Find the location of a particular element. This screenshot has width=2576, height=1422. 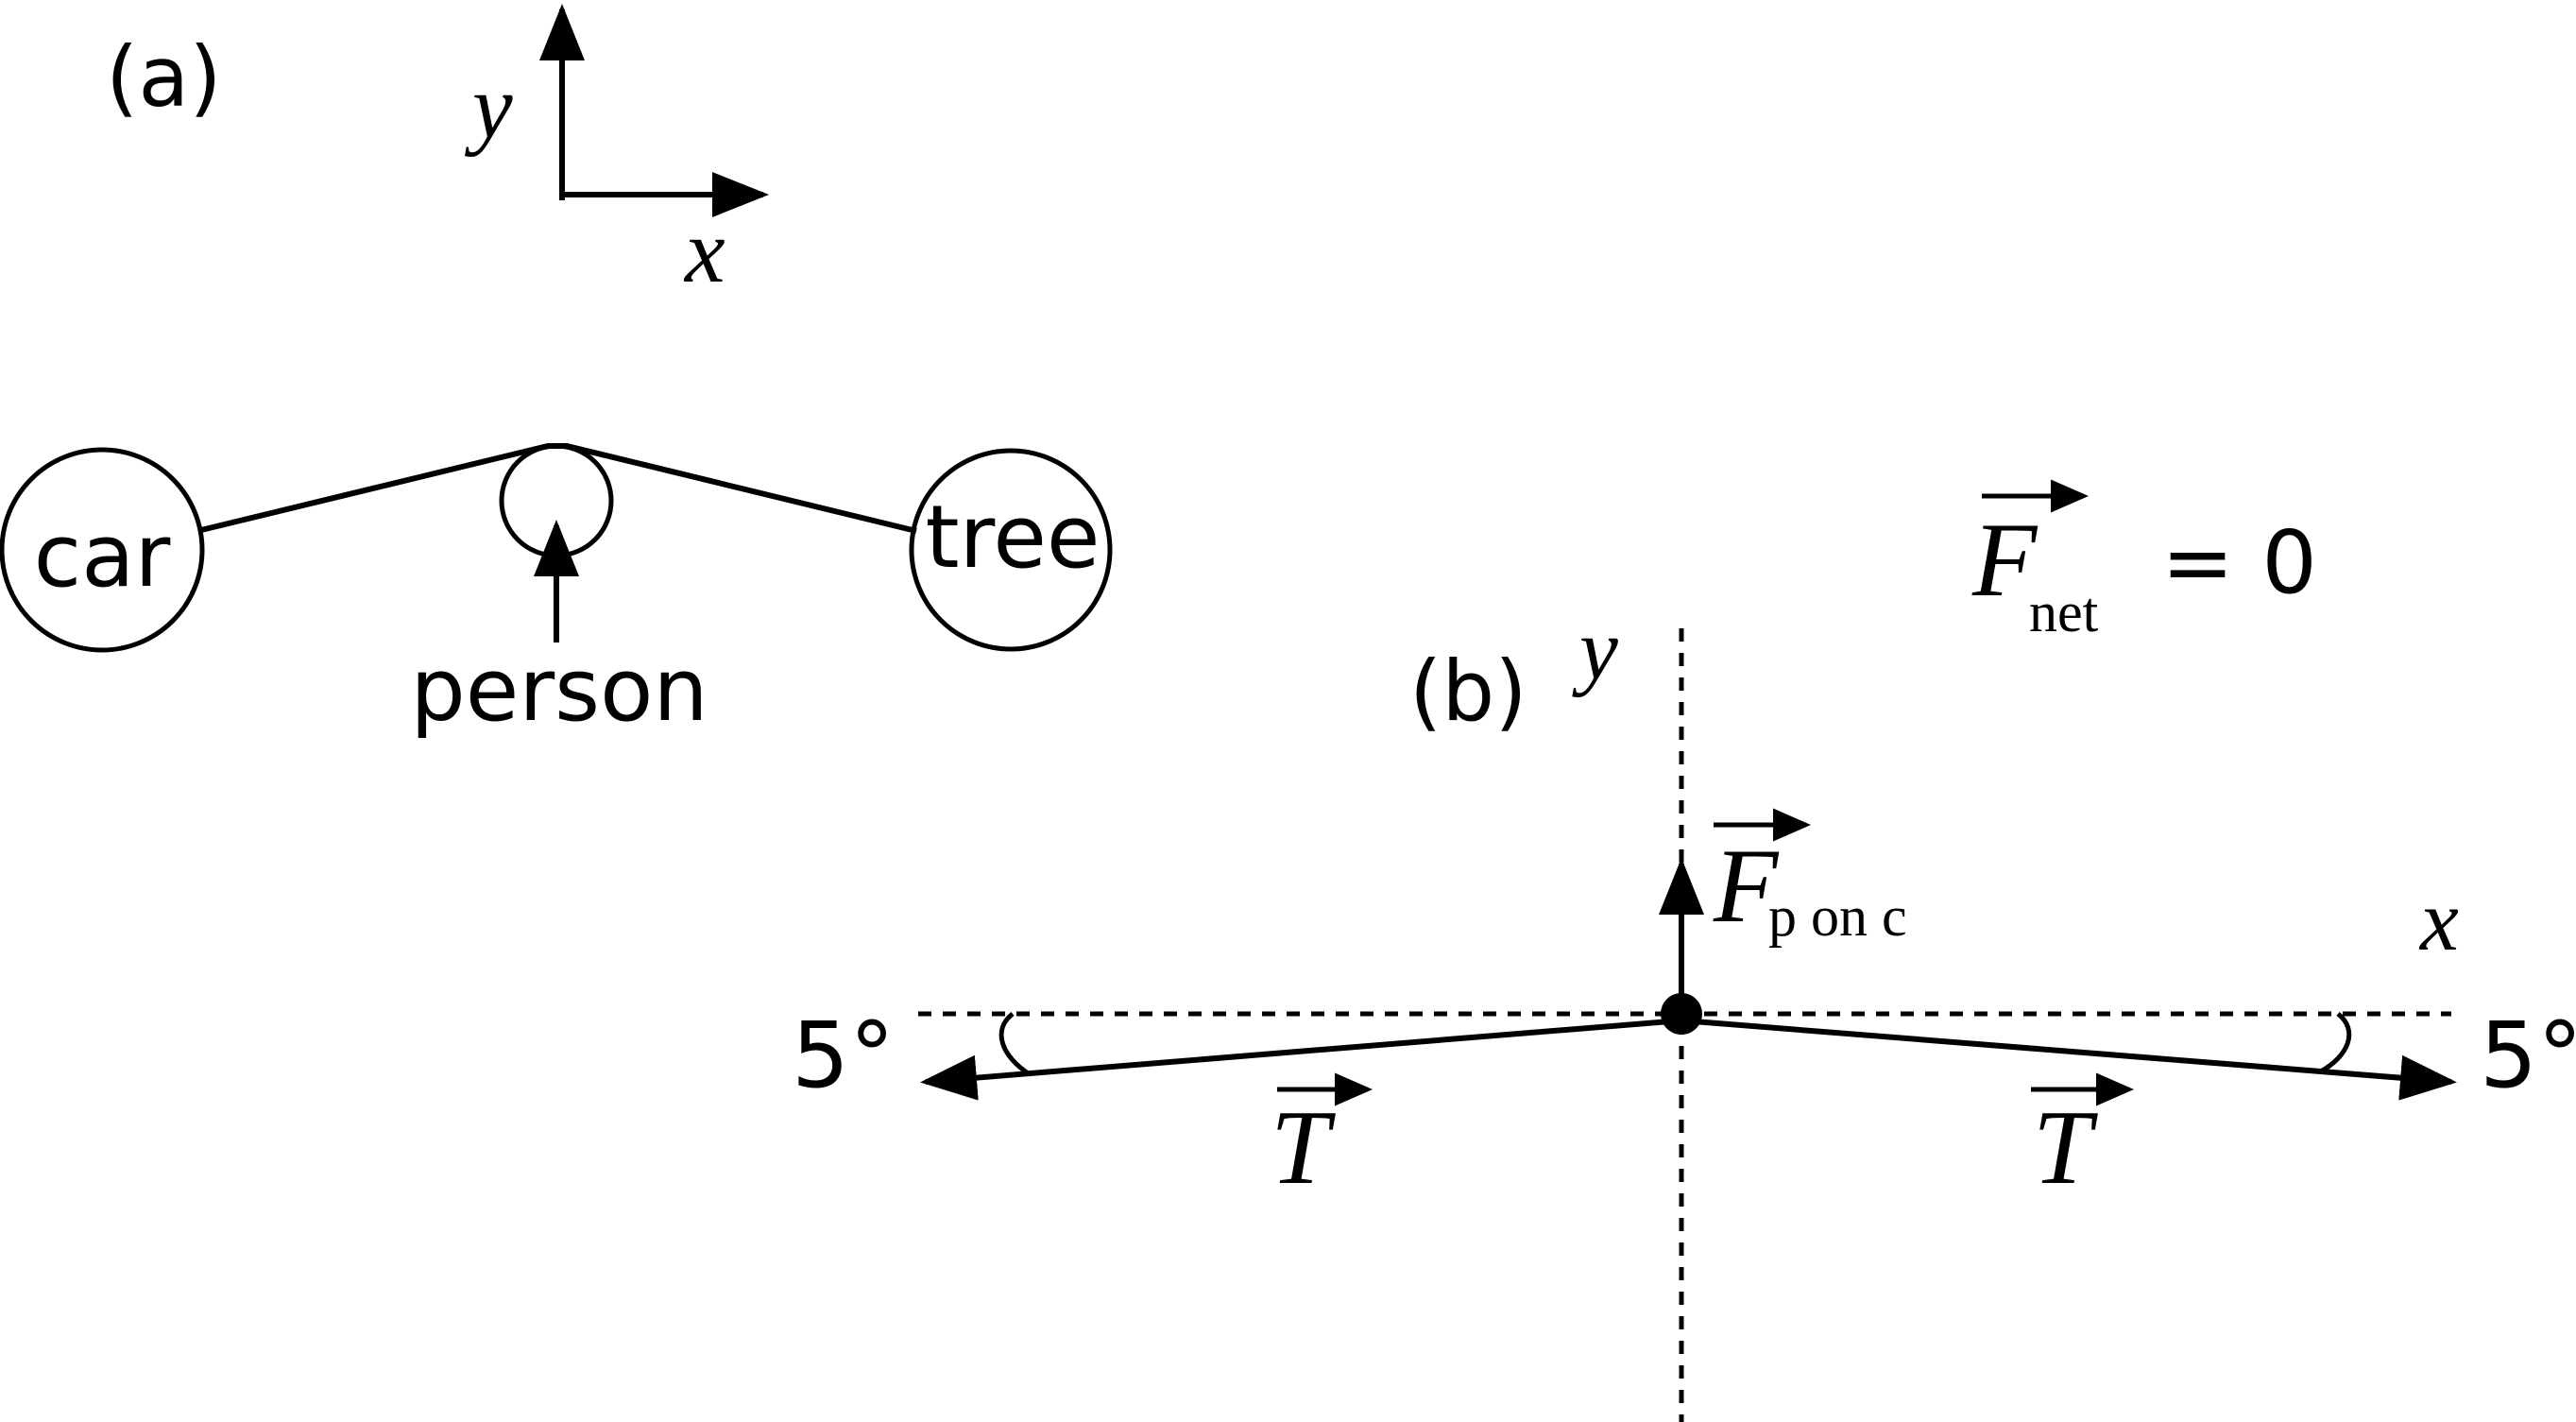

tension-left-vector is located at coordinates (1301, 1059).